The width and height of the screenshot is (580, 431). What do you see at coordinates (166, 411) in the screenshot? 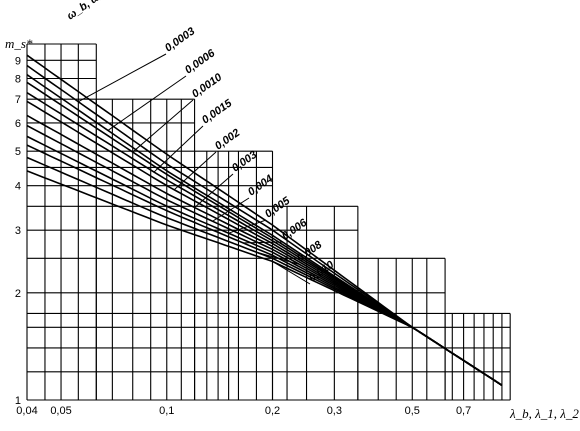
I see `x-tick-label: 0,1` at bounding box center [166, 411].